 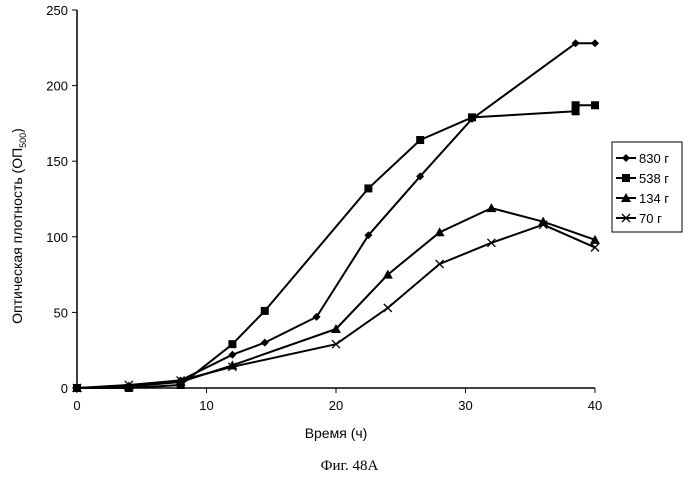 I want to click on y-axis-label: Оптическая плотность (ОП500), so click(x=18, y=226).